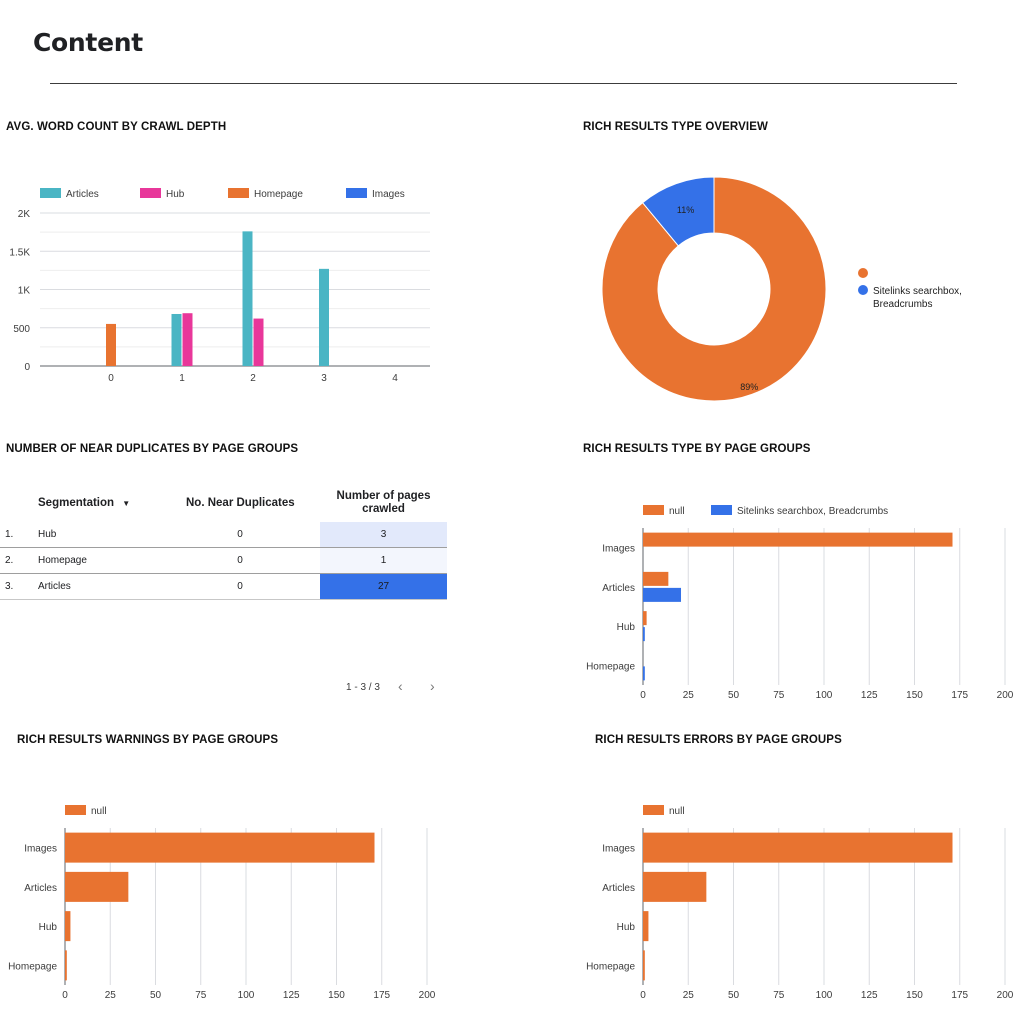 The height and width of the screenshot is (1024, 1024). I want to click on page-title: Content, so click(88, 42).